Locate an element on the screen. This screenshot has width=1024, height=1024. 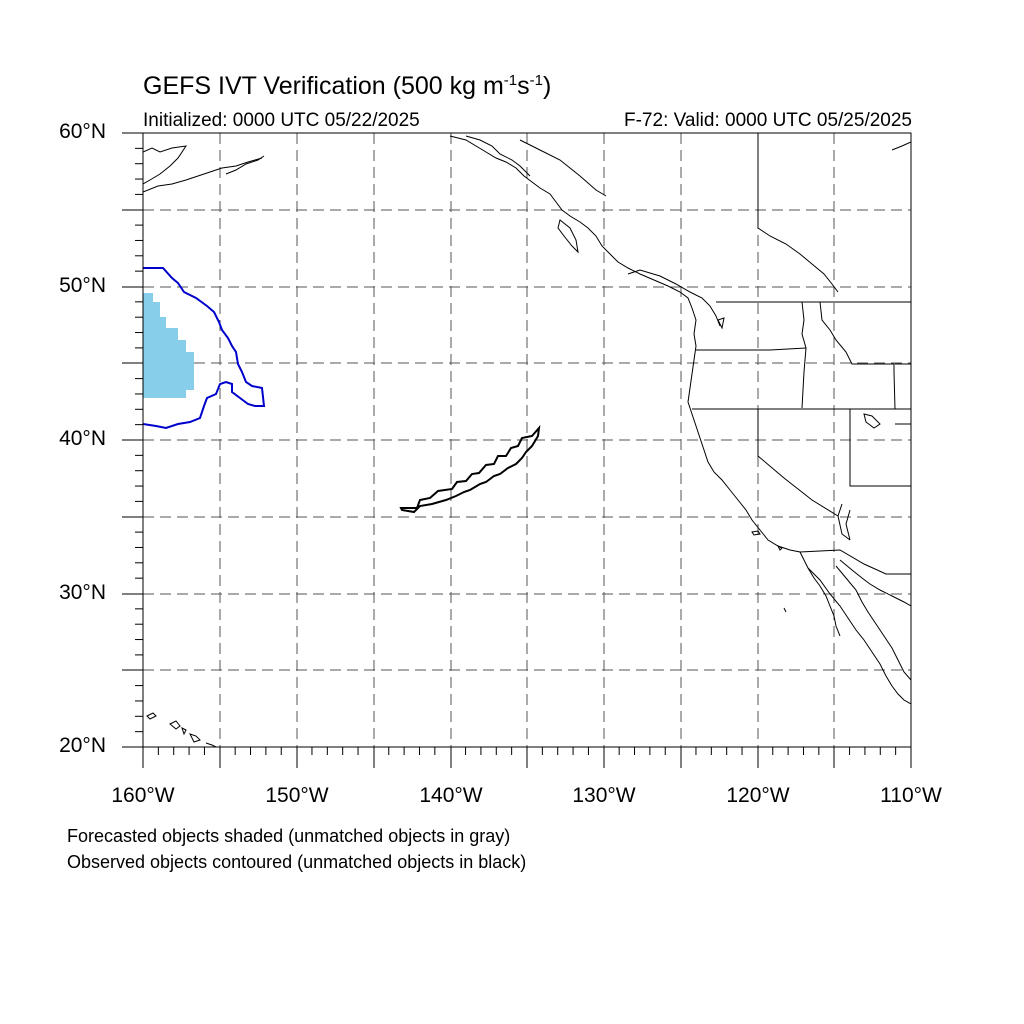
lon-label-110w: 110°W is located at coordinates (911, 795).